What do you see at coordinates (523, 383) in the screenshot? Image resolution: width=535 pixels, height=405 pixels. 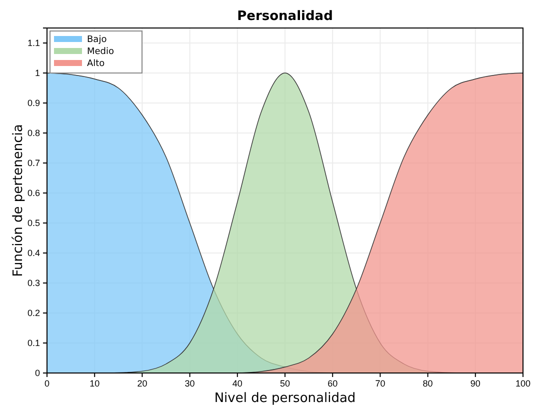 I see `x-tick-label: 100` at bounding box center [523, 383].